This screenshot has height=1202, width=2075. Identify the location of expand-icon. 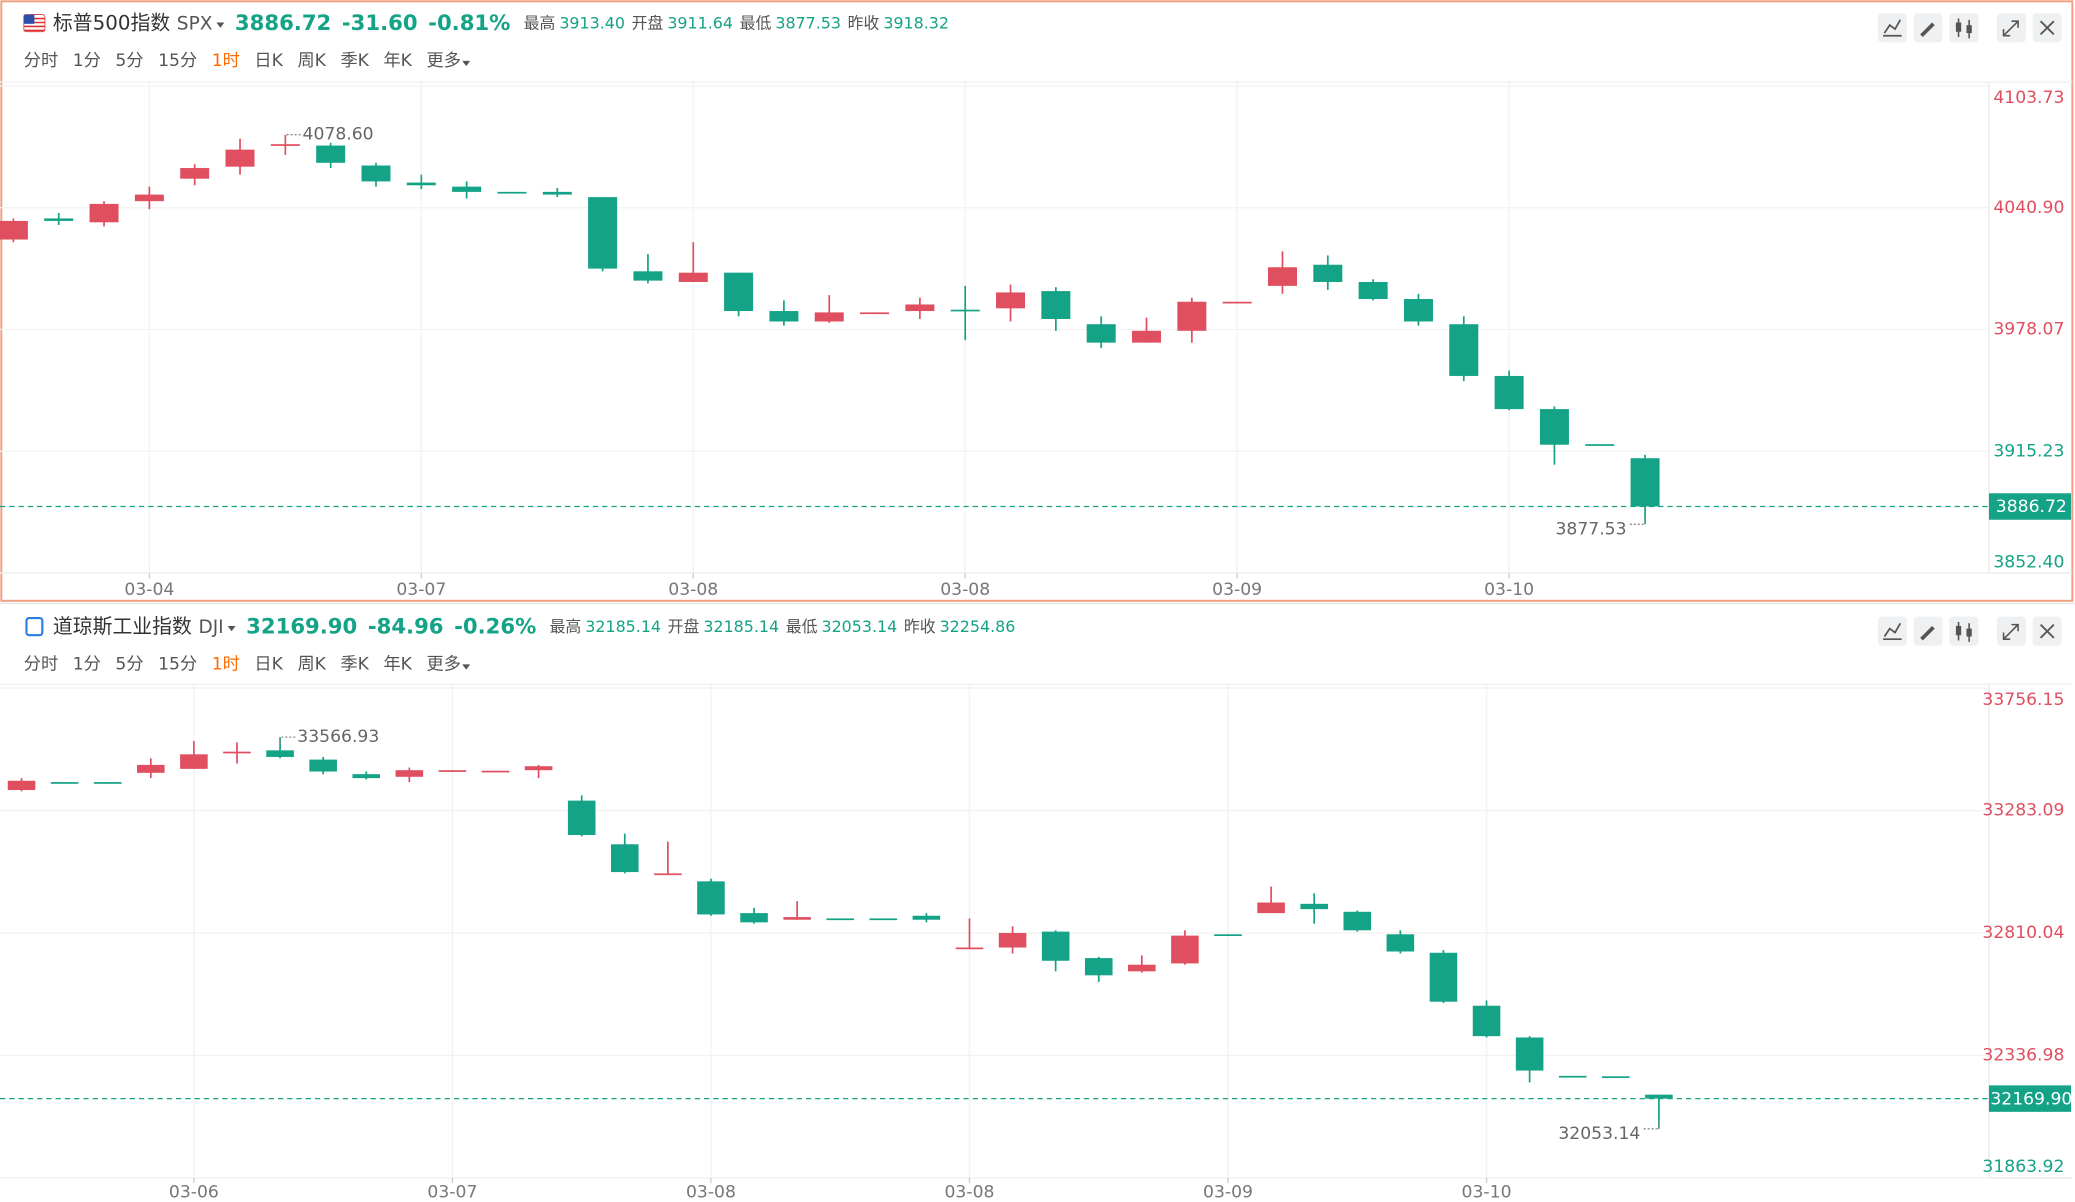
(2010, 631).